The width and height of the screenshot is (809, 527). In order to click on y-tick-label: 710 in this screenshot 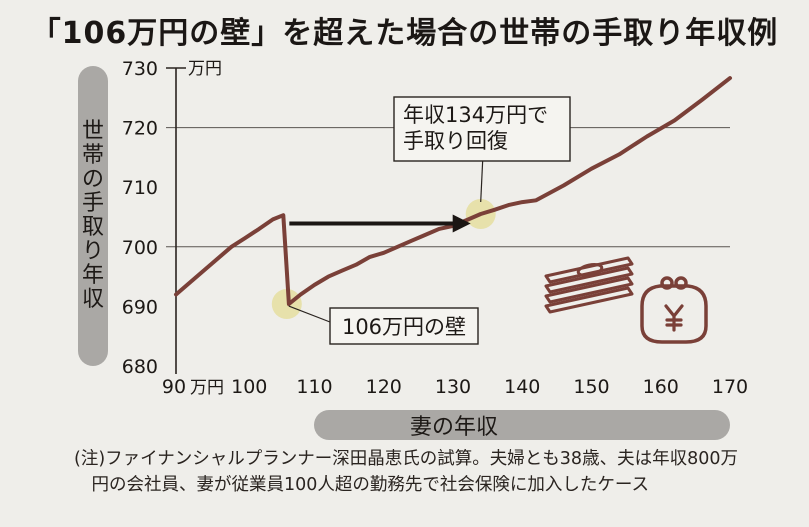, I will do `click(140, 188)`.